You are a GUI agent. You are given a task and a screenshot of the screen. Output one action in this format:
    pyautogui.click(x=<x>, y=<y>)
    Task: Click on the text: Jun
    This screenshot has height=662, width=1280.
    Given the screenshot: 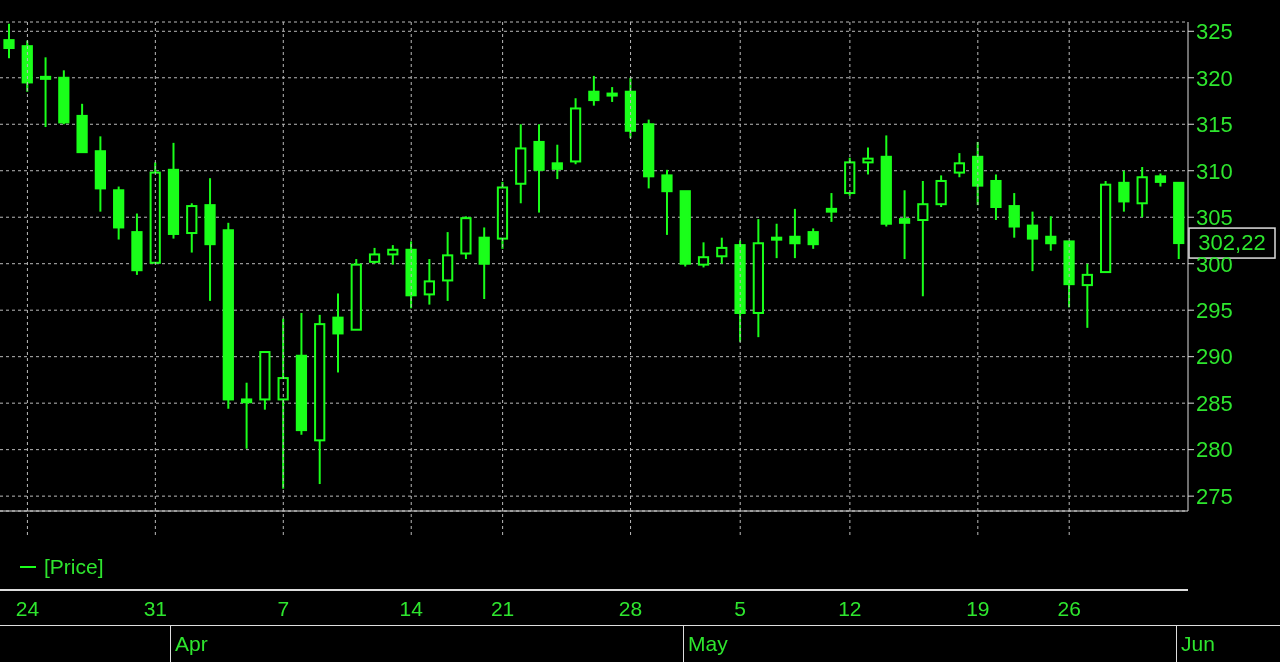 What is the action you would take?
    pyautogui.click(x=1198, y=644)
    